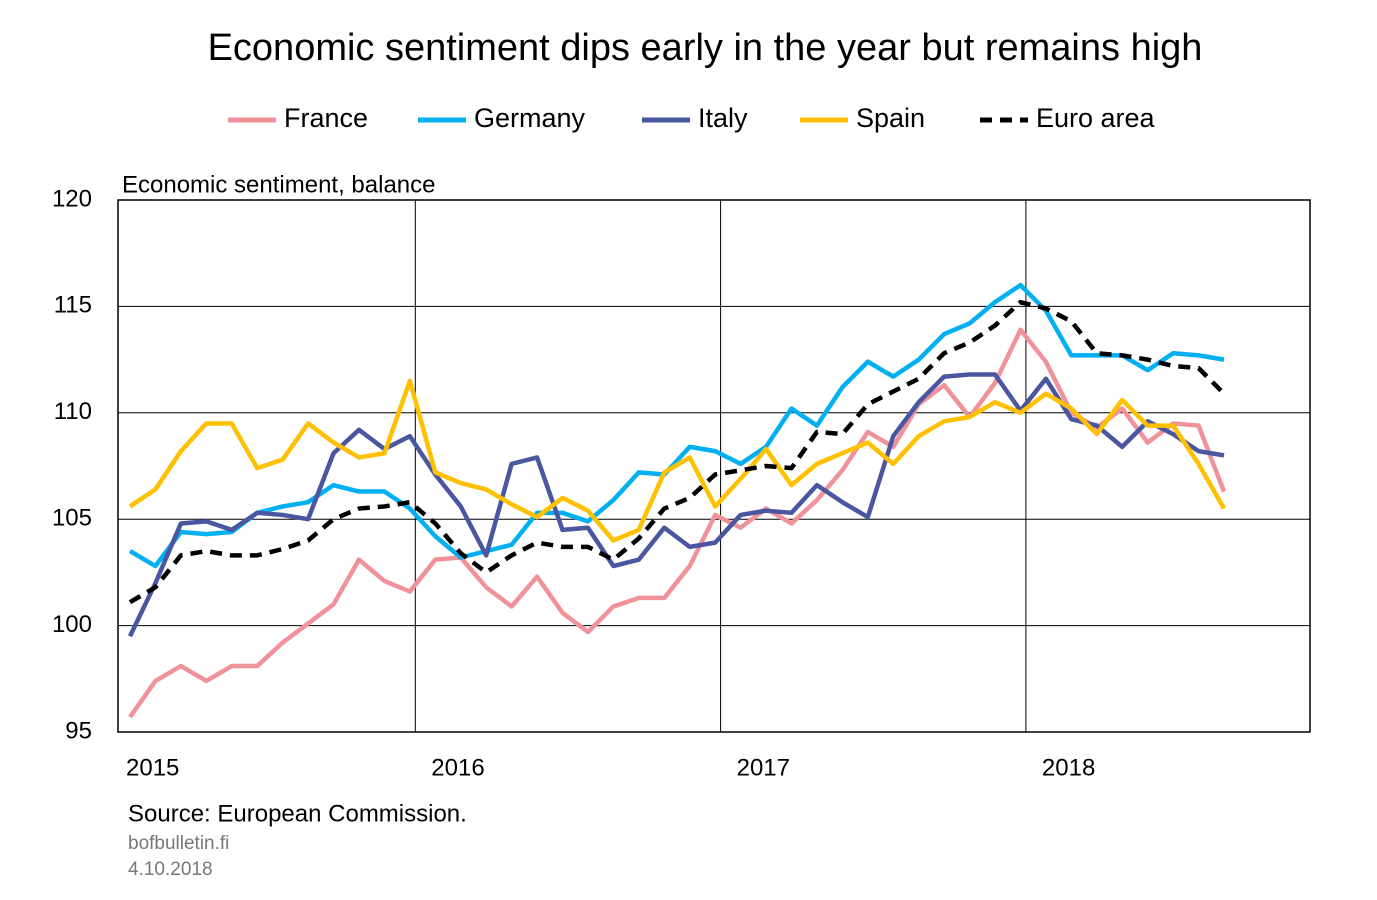 The image size is (1377, 900). I want to click on y-tick-label: 110, so click(73, 411).